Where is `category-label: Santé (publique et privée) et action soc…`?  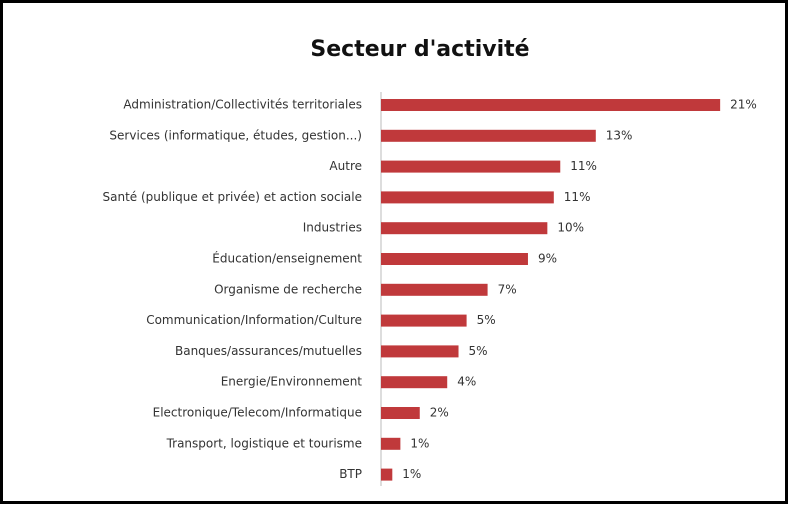
category-label: Santé (publique et privée) et action soc… is located at coordinates (233, 197).